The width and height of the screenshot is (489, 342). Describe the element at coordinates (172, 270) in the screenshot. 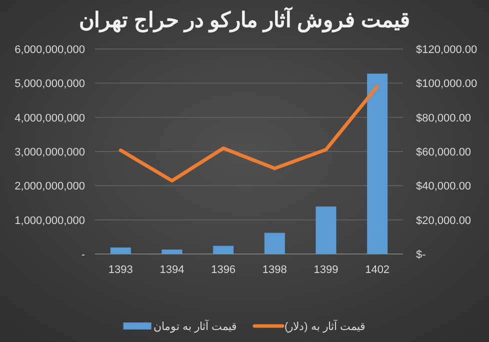

I see `x-tick-label: 1394` at that location.